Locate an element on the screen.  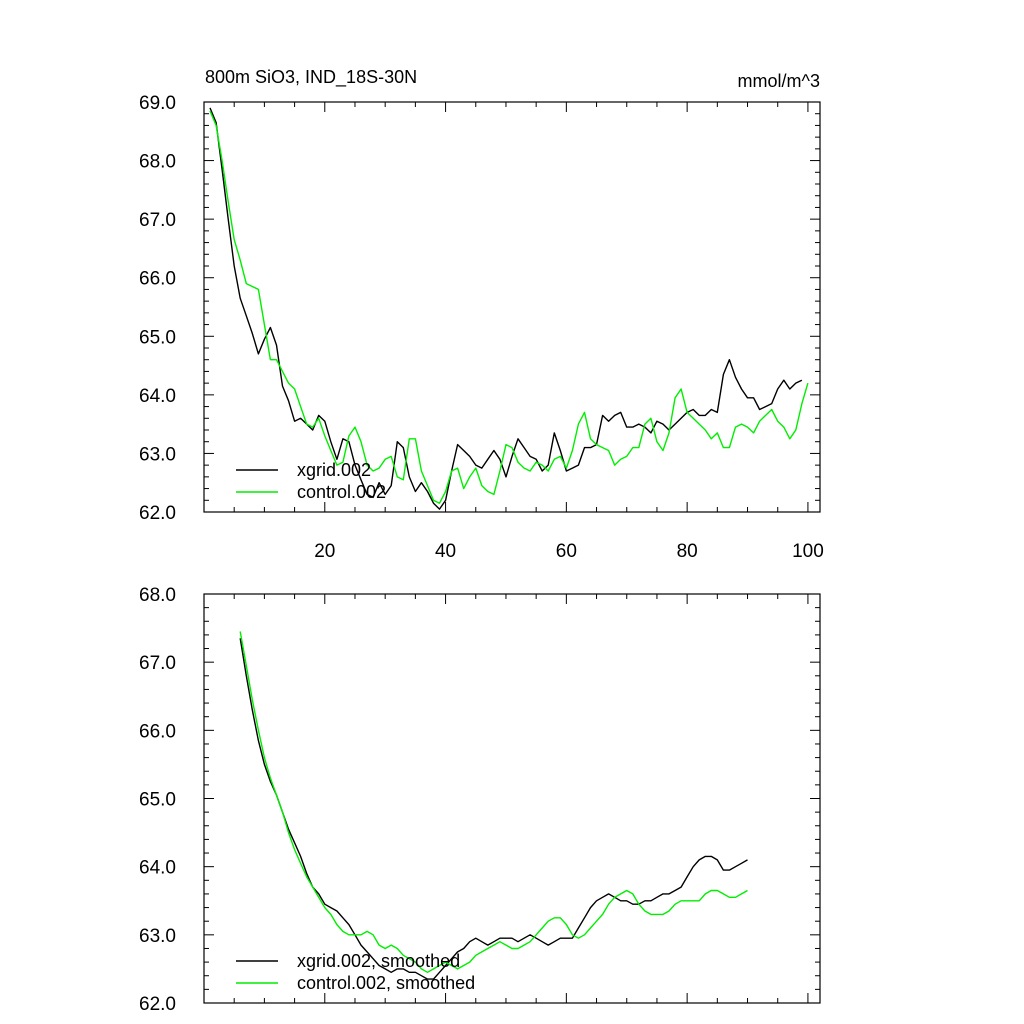
x-tick-label: 20 is located at coordinates (324, 551).